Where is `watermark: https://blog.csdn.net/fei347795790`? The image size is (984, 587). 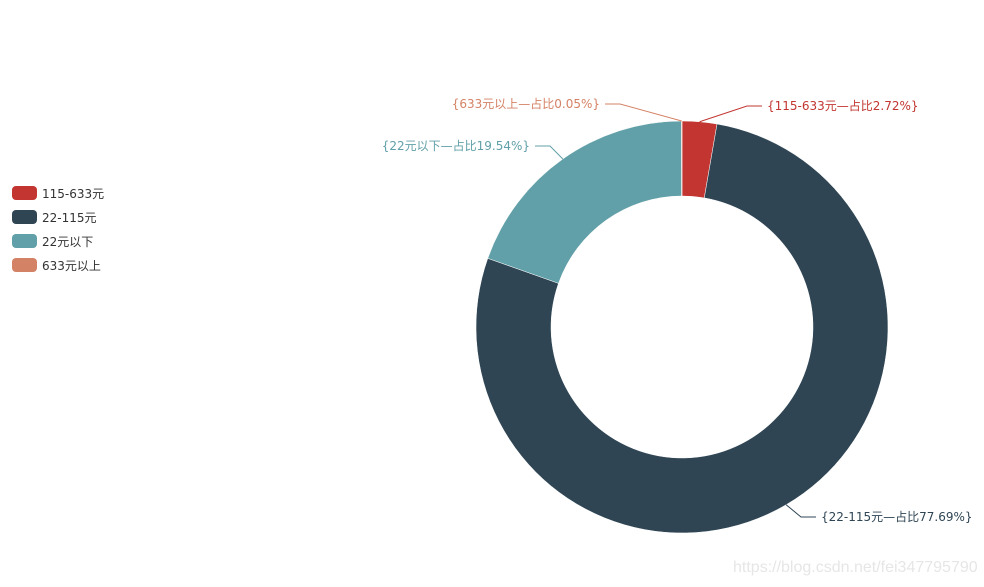 watermark: https://blog.csdn.net/fei347795790 is located at coordinates (855, 567).